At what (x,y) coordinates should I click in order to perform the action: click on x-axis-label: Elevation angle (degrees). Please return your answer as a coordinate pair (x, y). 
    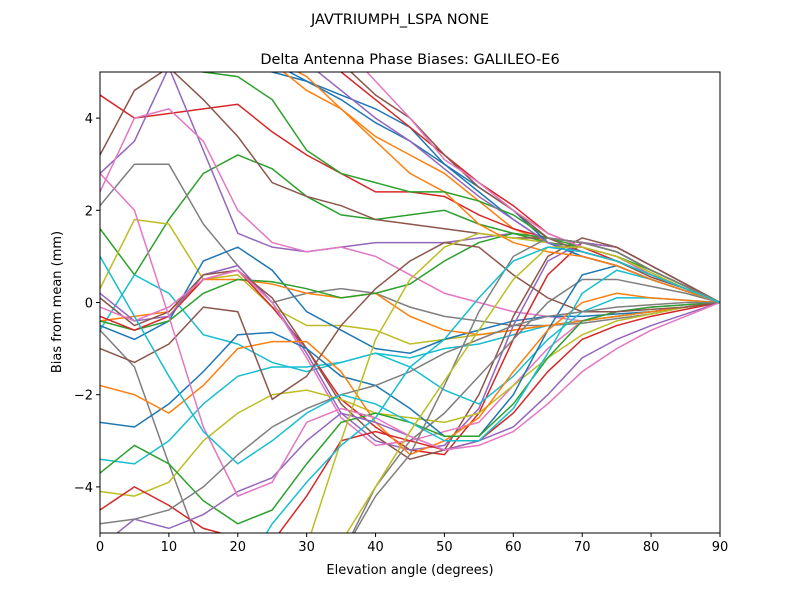
    Looking at the image, I should click on (409, 570).